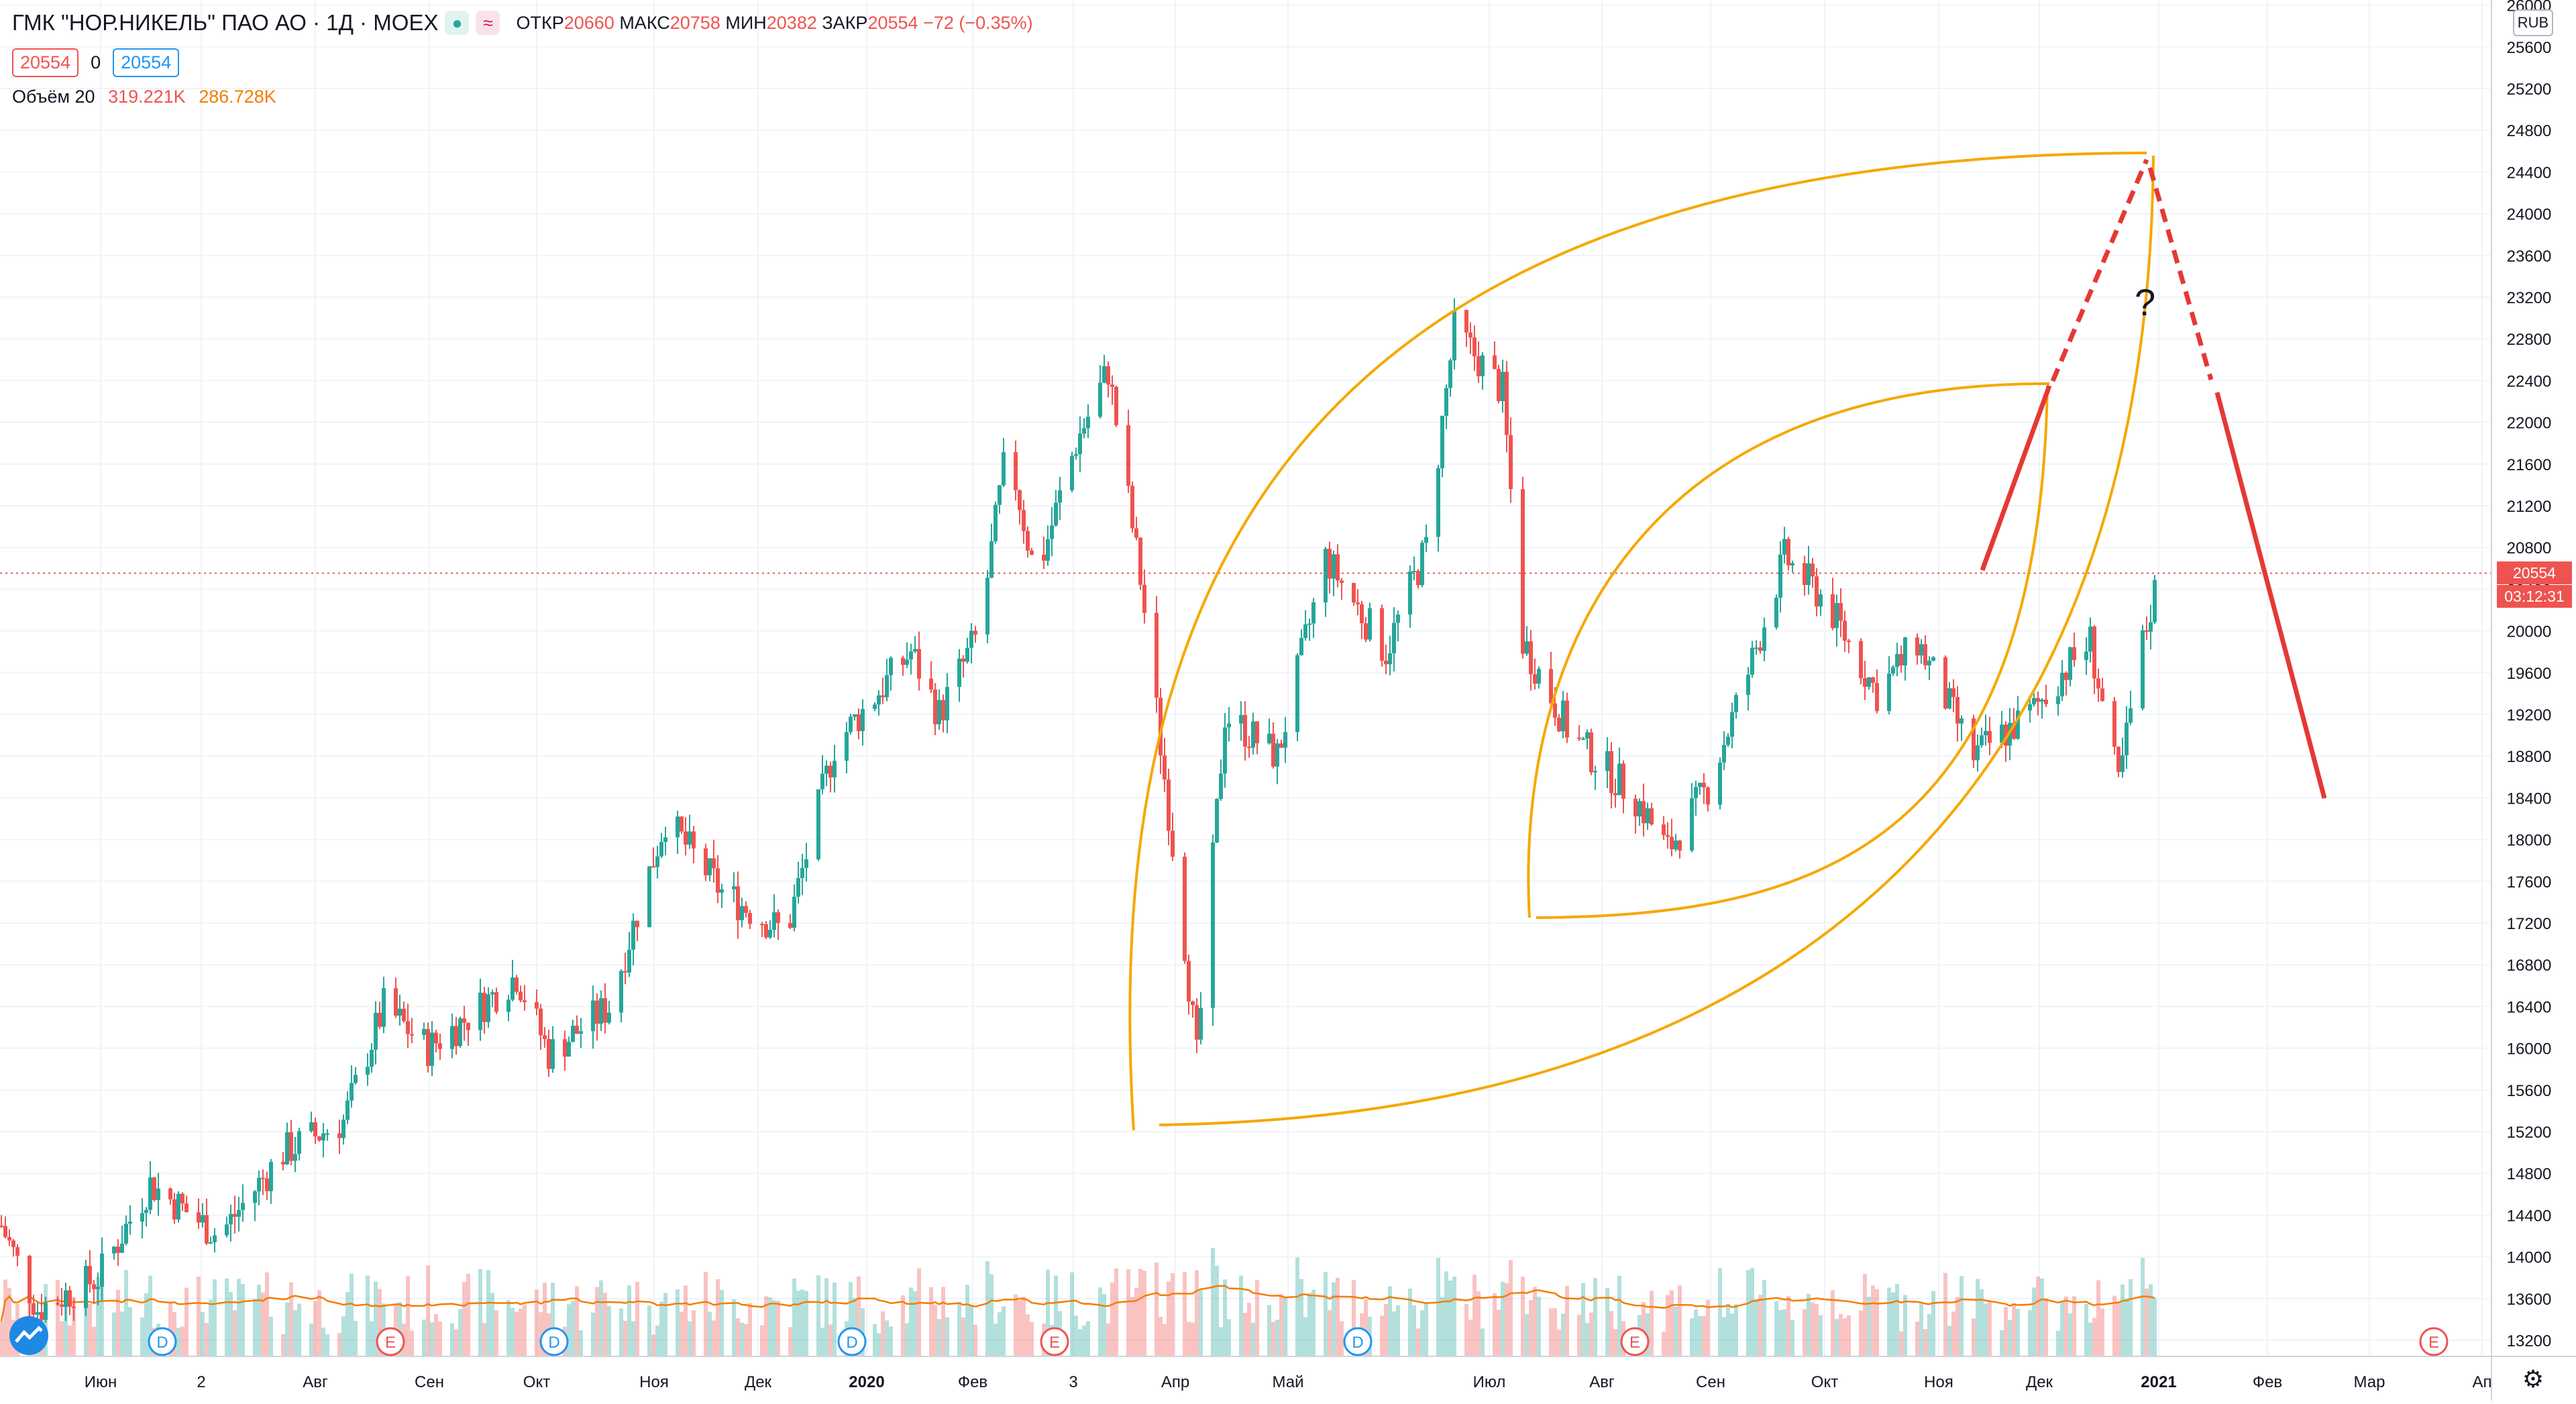  Describe the element at coordinates (45, 62) in the screenshot. I see `bid-price-box: 20554` at that location.